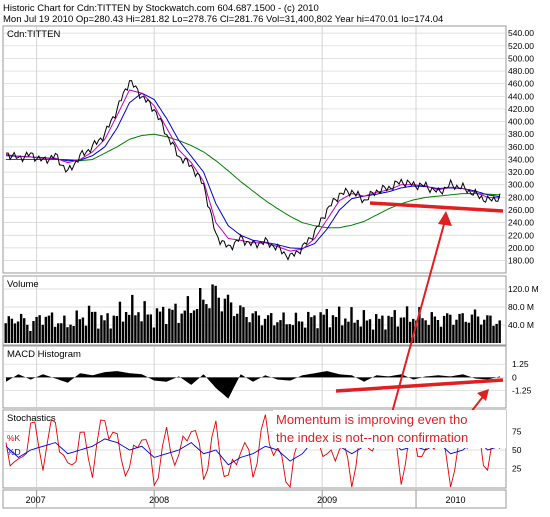 This screenshot has width=550, height=517. Describe the element at coordinates (520, 364) in the screenshot. I see `y-tick-label: 1.25` at that location.